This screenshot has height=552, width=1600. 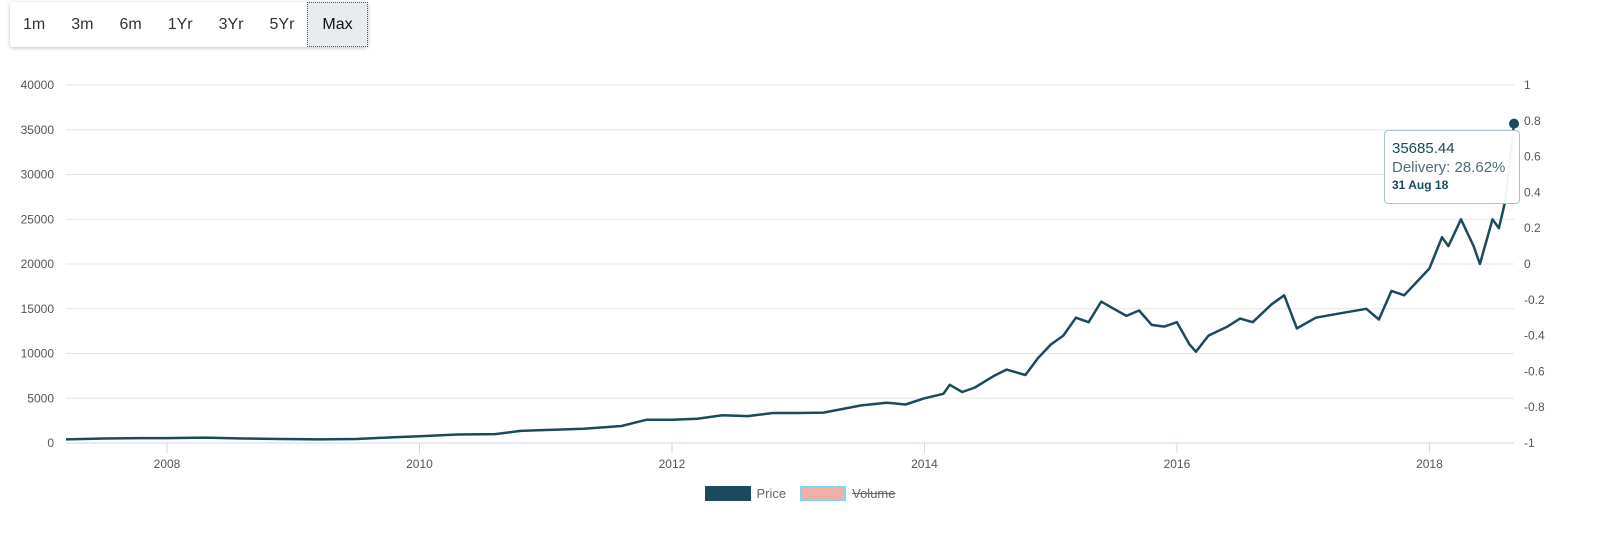 What do you see at coordinates (180, 24) in the screenshot?
I see `range-button-1yr: 1Yr` at bounding box center [180, 24].